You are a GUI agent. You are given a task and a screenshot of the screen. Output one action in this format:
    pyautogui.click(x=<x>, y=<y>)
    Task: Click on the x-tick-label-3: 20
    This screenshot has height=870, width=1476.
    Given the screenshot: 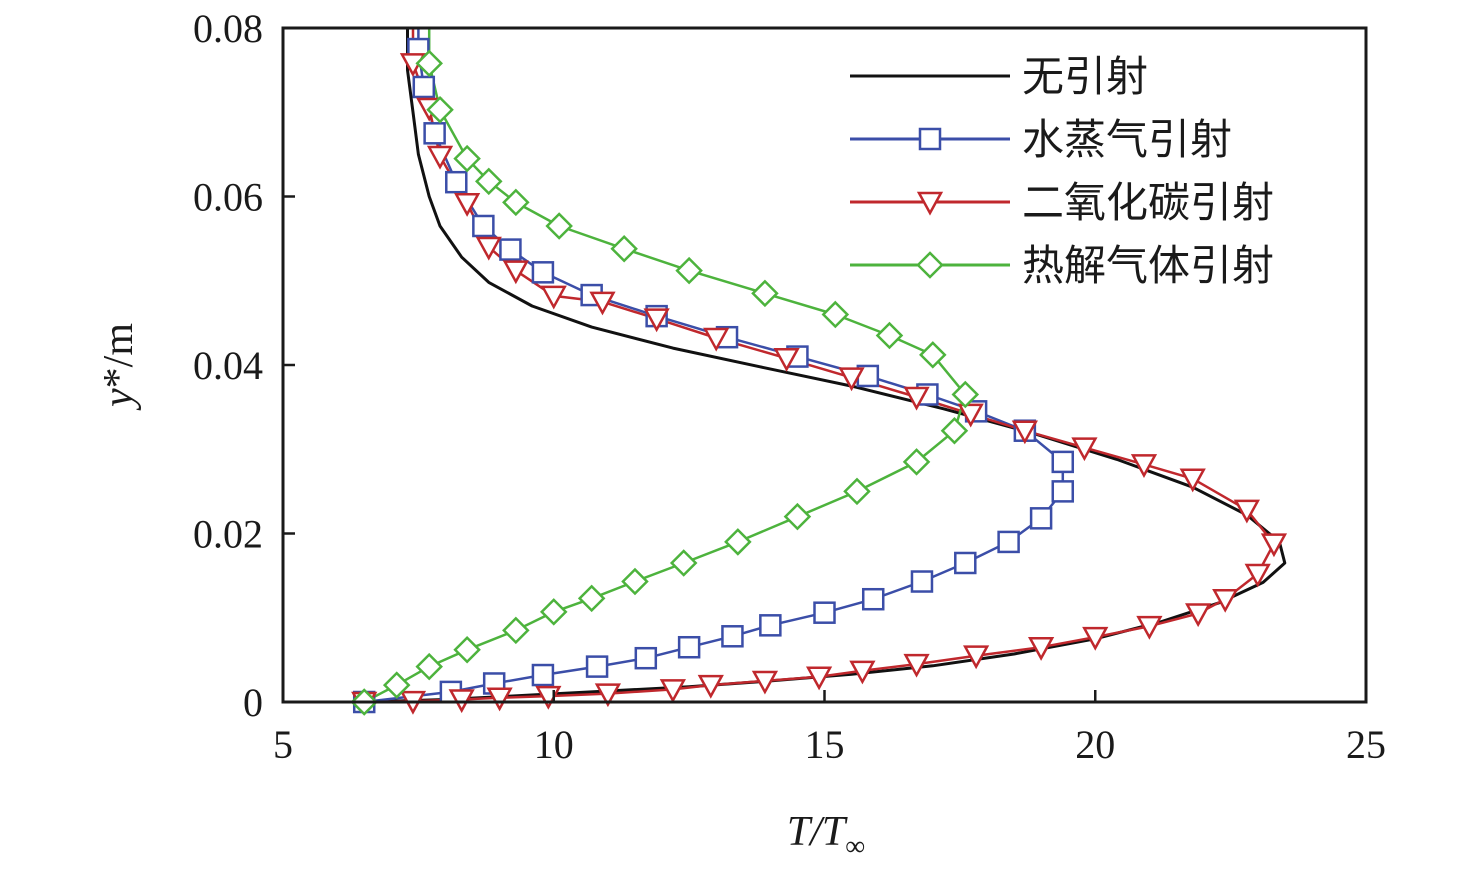 What is the action you would take?
    pyautogui.click(x=1095, y=744)
    